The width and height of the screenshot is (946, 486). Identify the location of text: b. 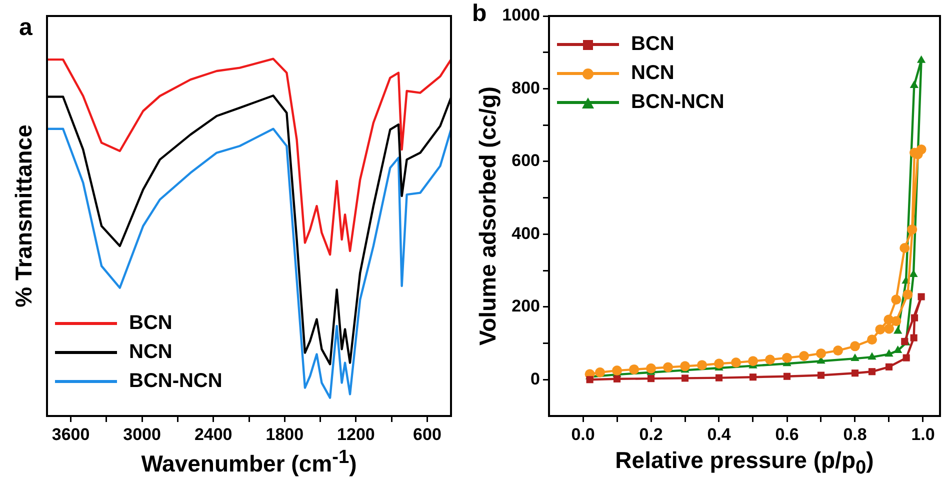
(479, 14).